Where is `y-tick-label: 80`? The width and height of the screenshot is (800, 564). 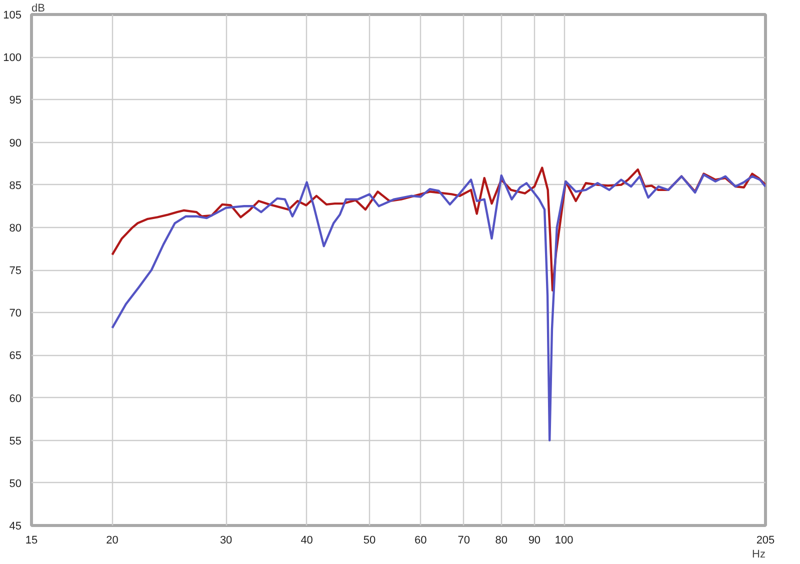
y-tick-label: 80 is located at coordinates (15, 228).